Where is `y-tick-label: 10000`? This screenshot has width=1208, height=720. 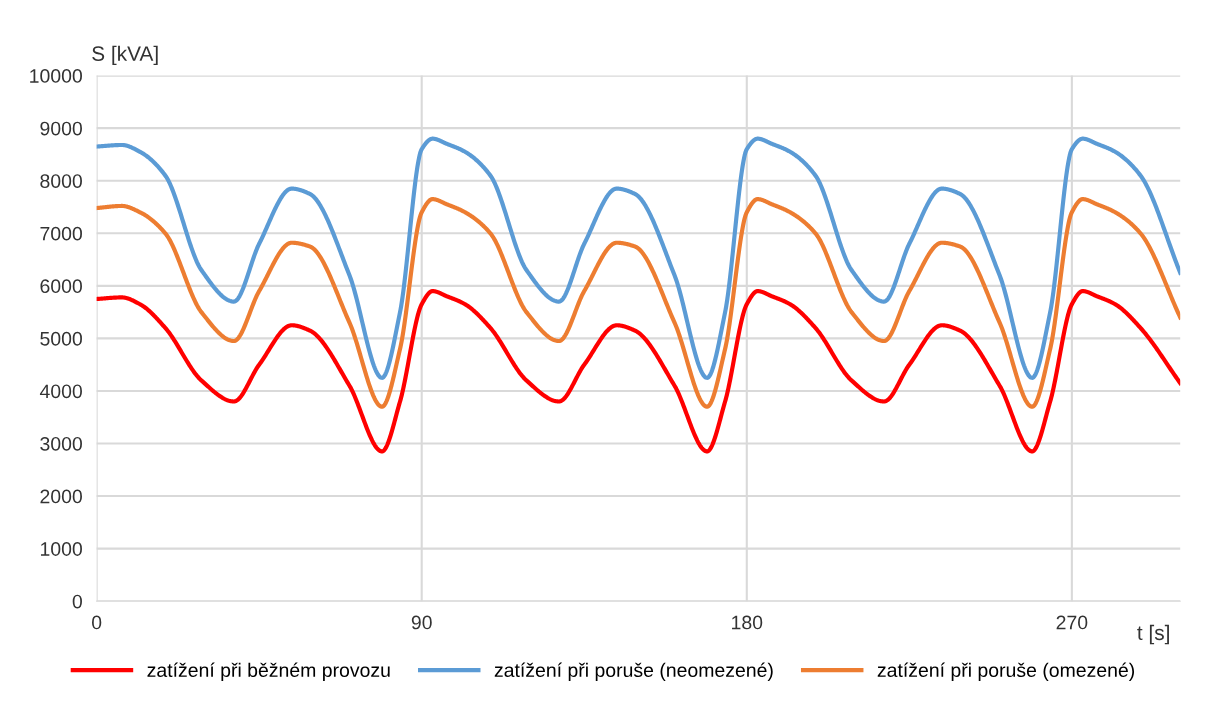 y-tick-label: 10000 is located at coordinates (56, 76).